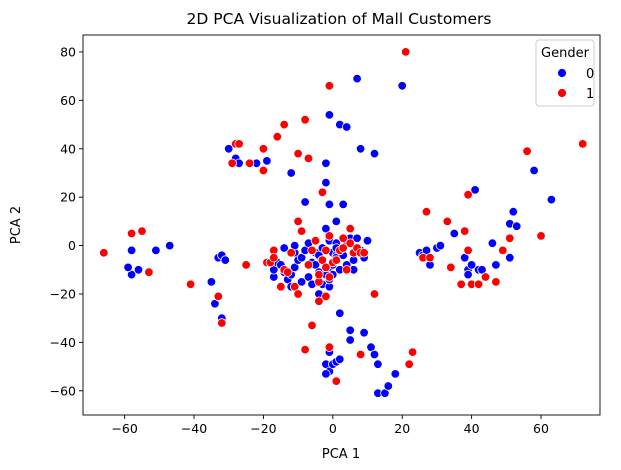 The image size is (621, 470). What do you see at coordinates (63, 390) in the screenshot?
I see `y-tick-label: −60` at bounding box center [63, 390].